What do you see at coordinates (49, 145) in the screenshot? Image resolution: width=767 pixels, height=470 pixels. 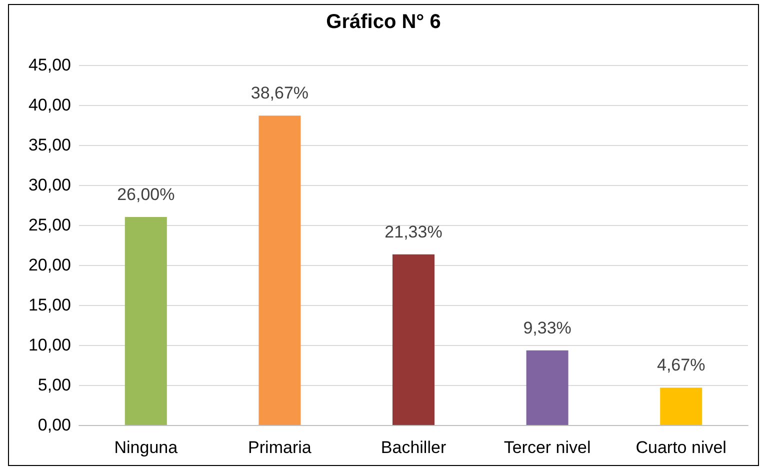 I see `y-tick-label: 35,00` at bounding box center [49, 145].